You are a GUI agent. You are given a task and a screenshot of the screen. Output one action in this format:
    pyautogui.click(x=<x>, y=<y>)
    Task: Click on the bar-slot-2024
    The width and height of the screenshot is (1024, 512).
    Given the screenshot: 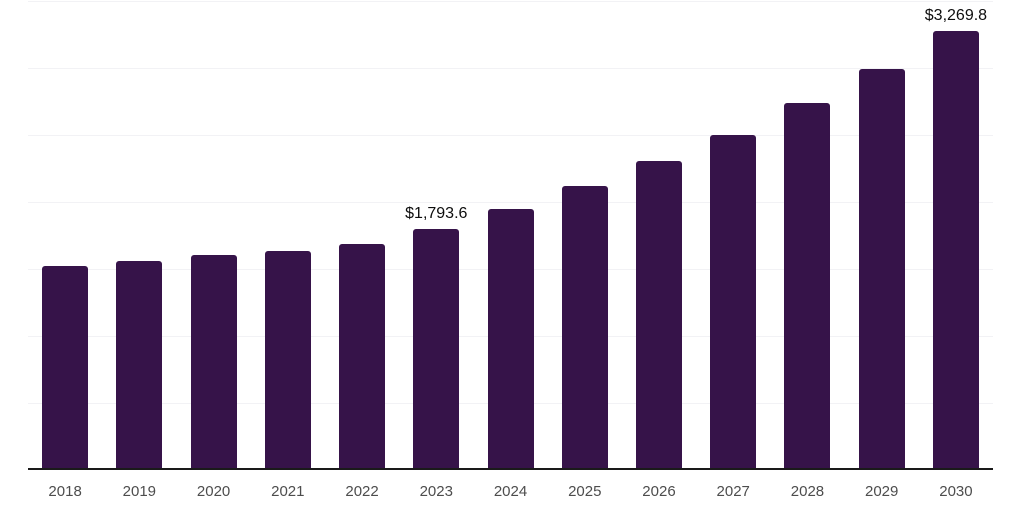 What is the action you would take?
    pyautogui.click(x=510, y=234)
    